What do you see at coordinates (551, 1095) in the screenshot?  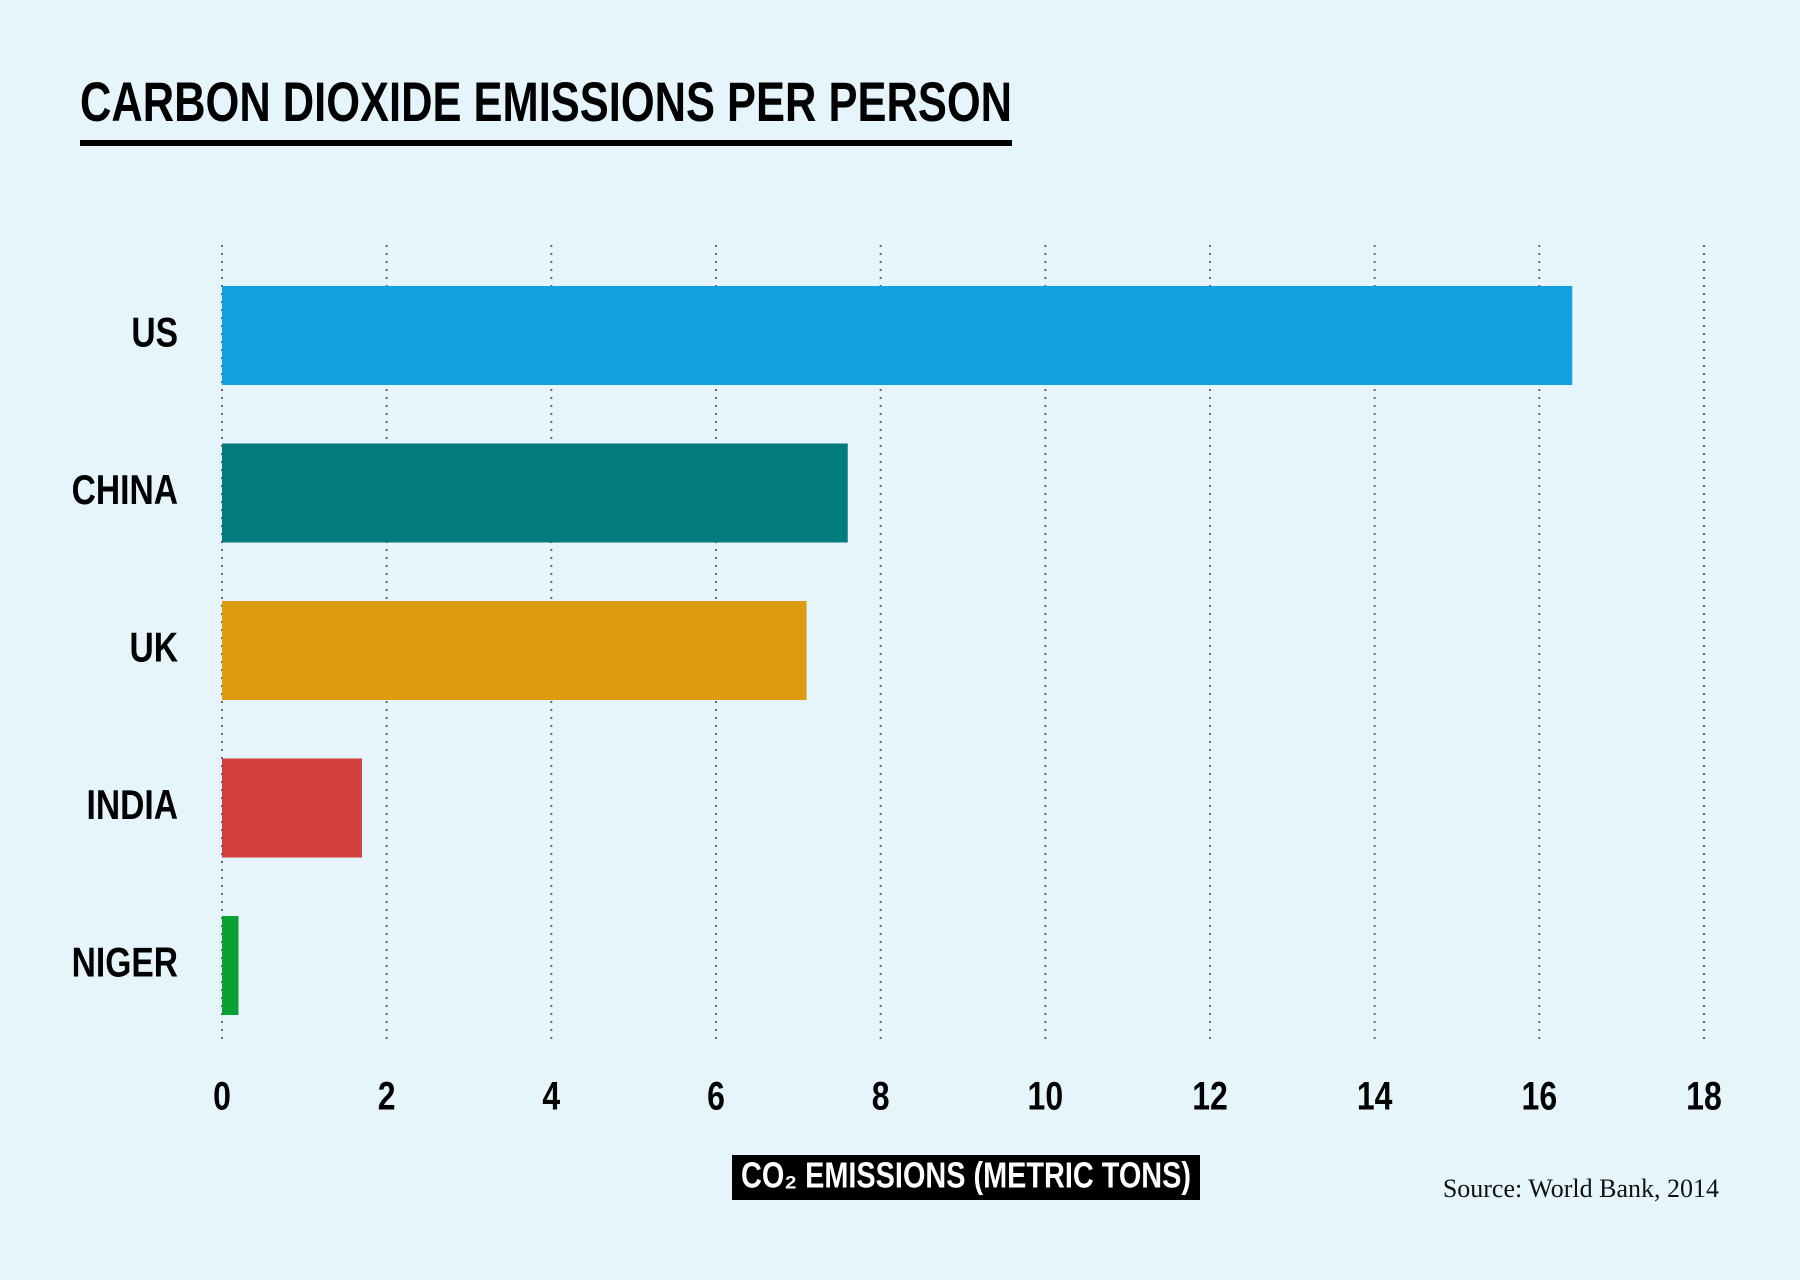 I see `x-tick-label: 4` at bounding box center [551, 1095].